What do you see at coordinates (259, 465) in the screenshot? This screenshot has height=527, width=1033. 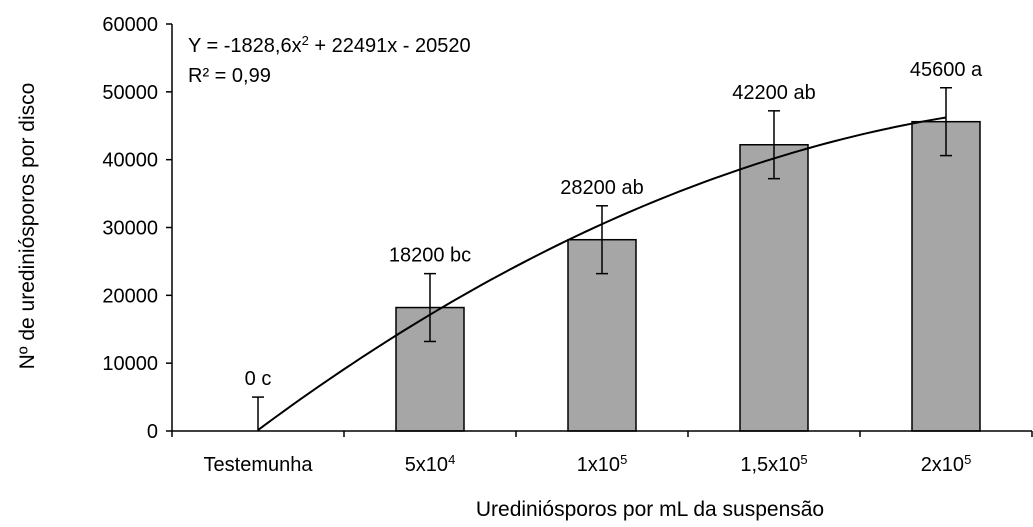 I see `x-tick-label: Testemunha` at bounding box center [259, 465].